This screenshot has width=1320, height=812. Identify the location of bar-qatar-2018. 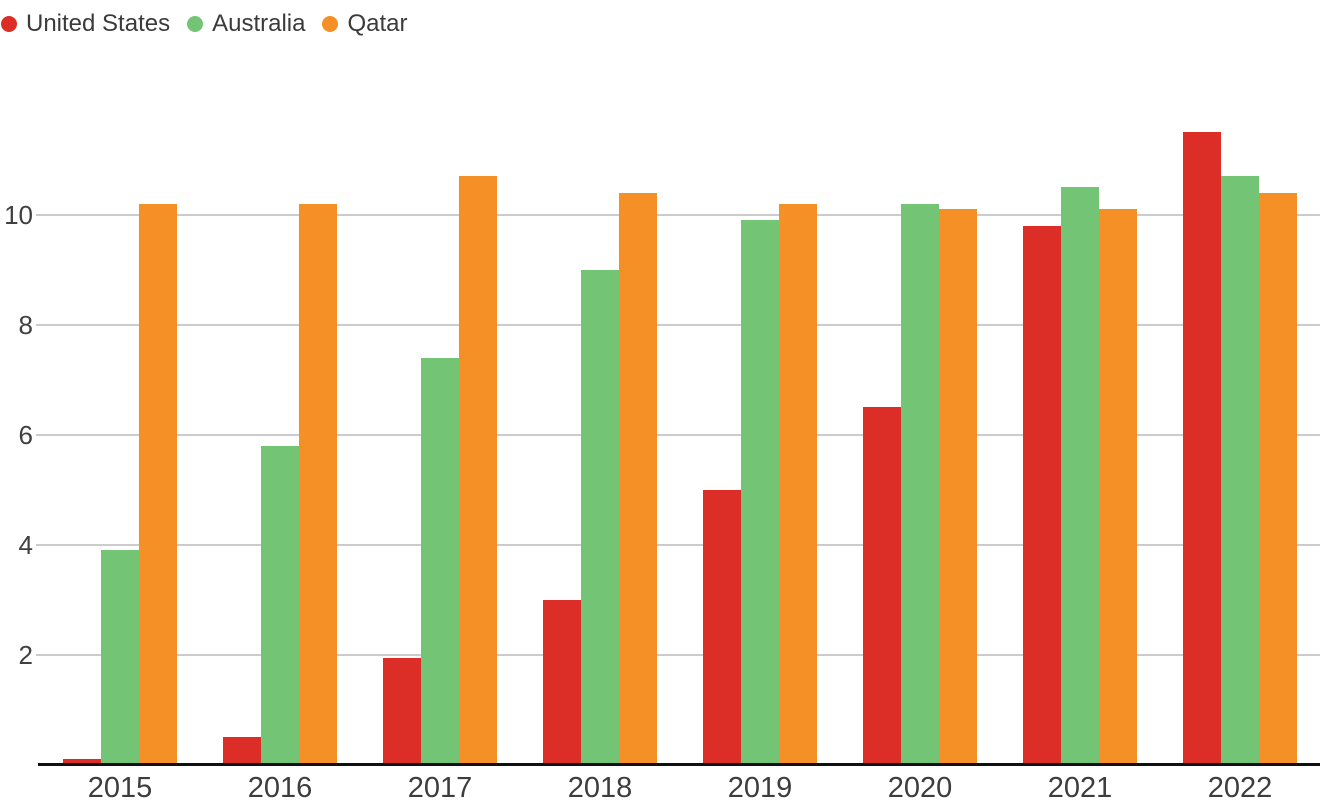
(638, 479).